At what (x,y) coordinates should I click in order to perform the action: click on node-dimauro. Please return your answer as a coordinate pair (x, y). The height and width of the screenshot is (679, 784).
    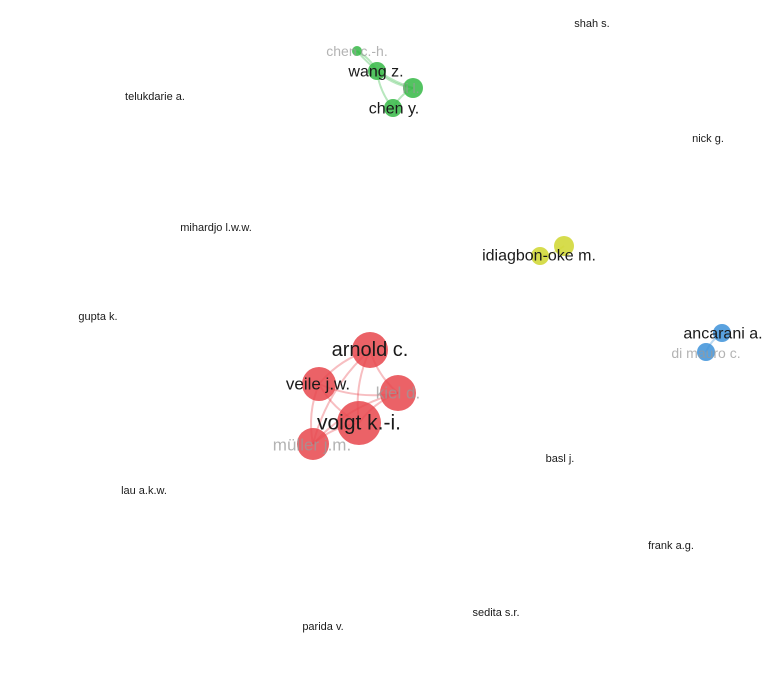
    Looking at the image, I should click on (706, 352).